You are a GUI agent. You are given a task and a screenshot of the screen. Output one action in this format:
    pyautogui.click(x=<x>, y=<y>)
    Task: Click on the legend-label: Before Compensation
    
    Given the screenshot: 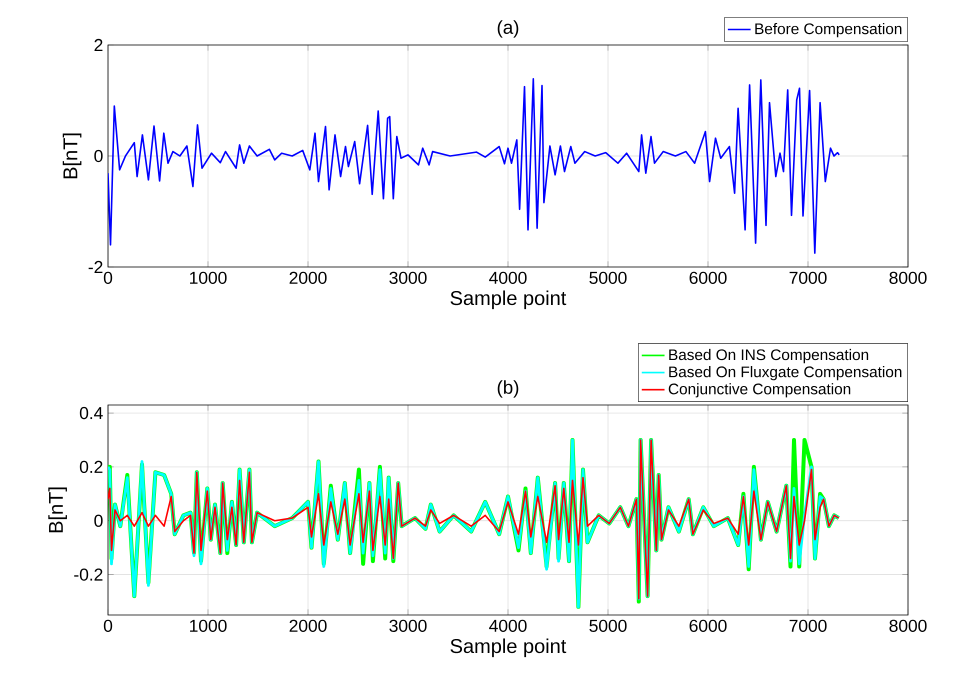 What is the action you would take?
    pyautogui.click(x=828, y=30)
    